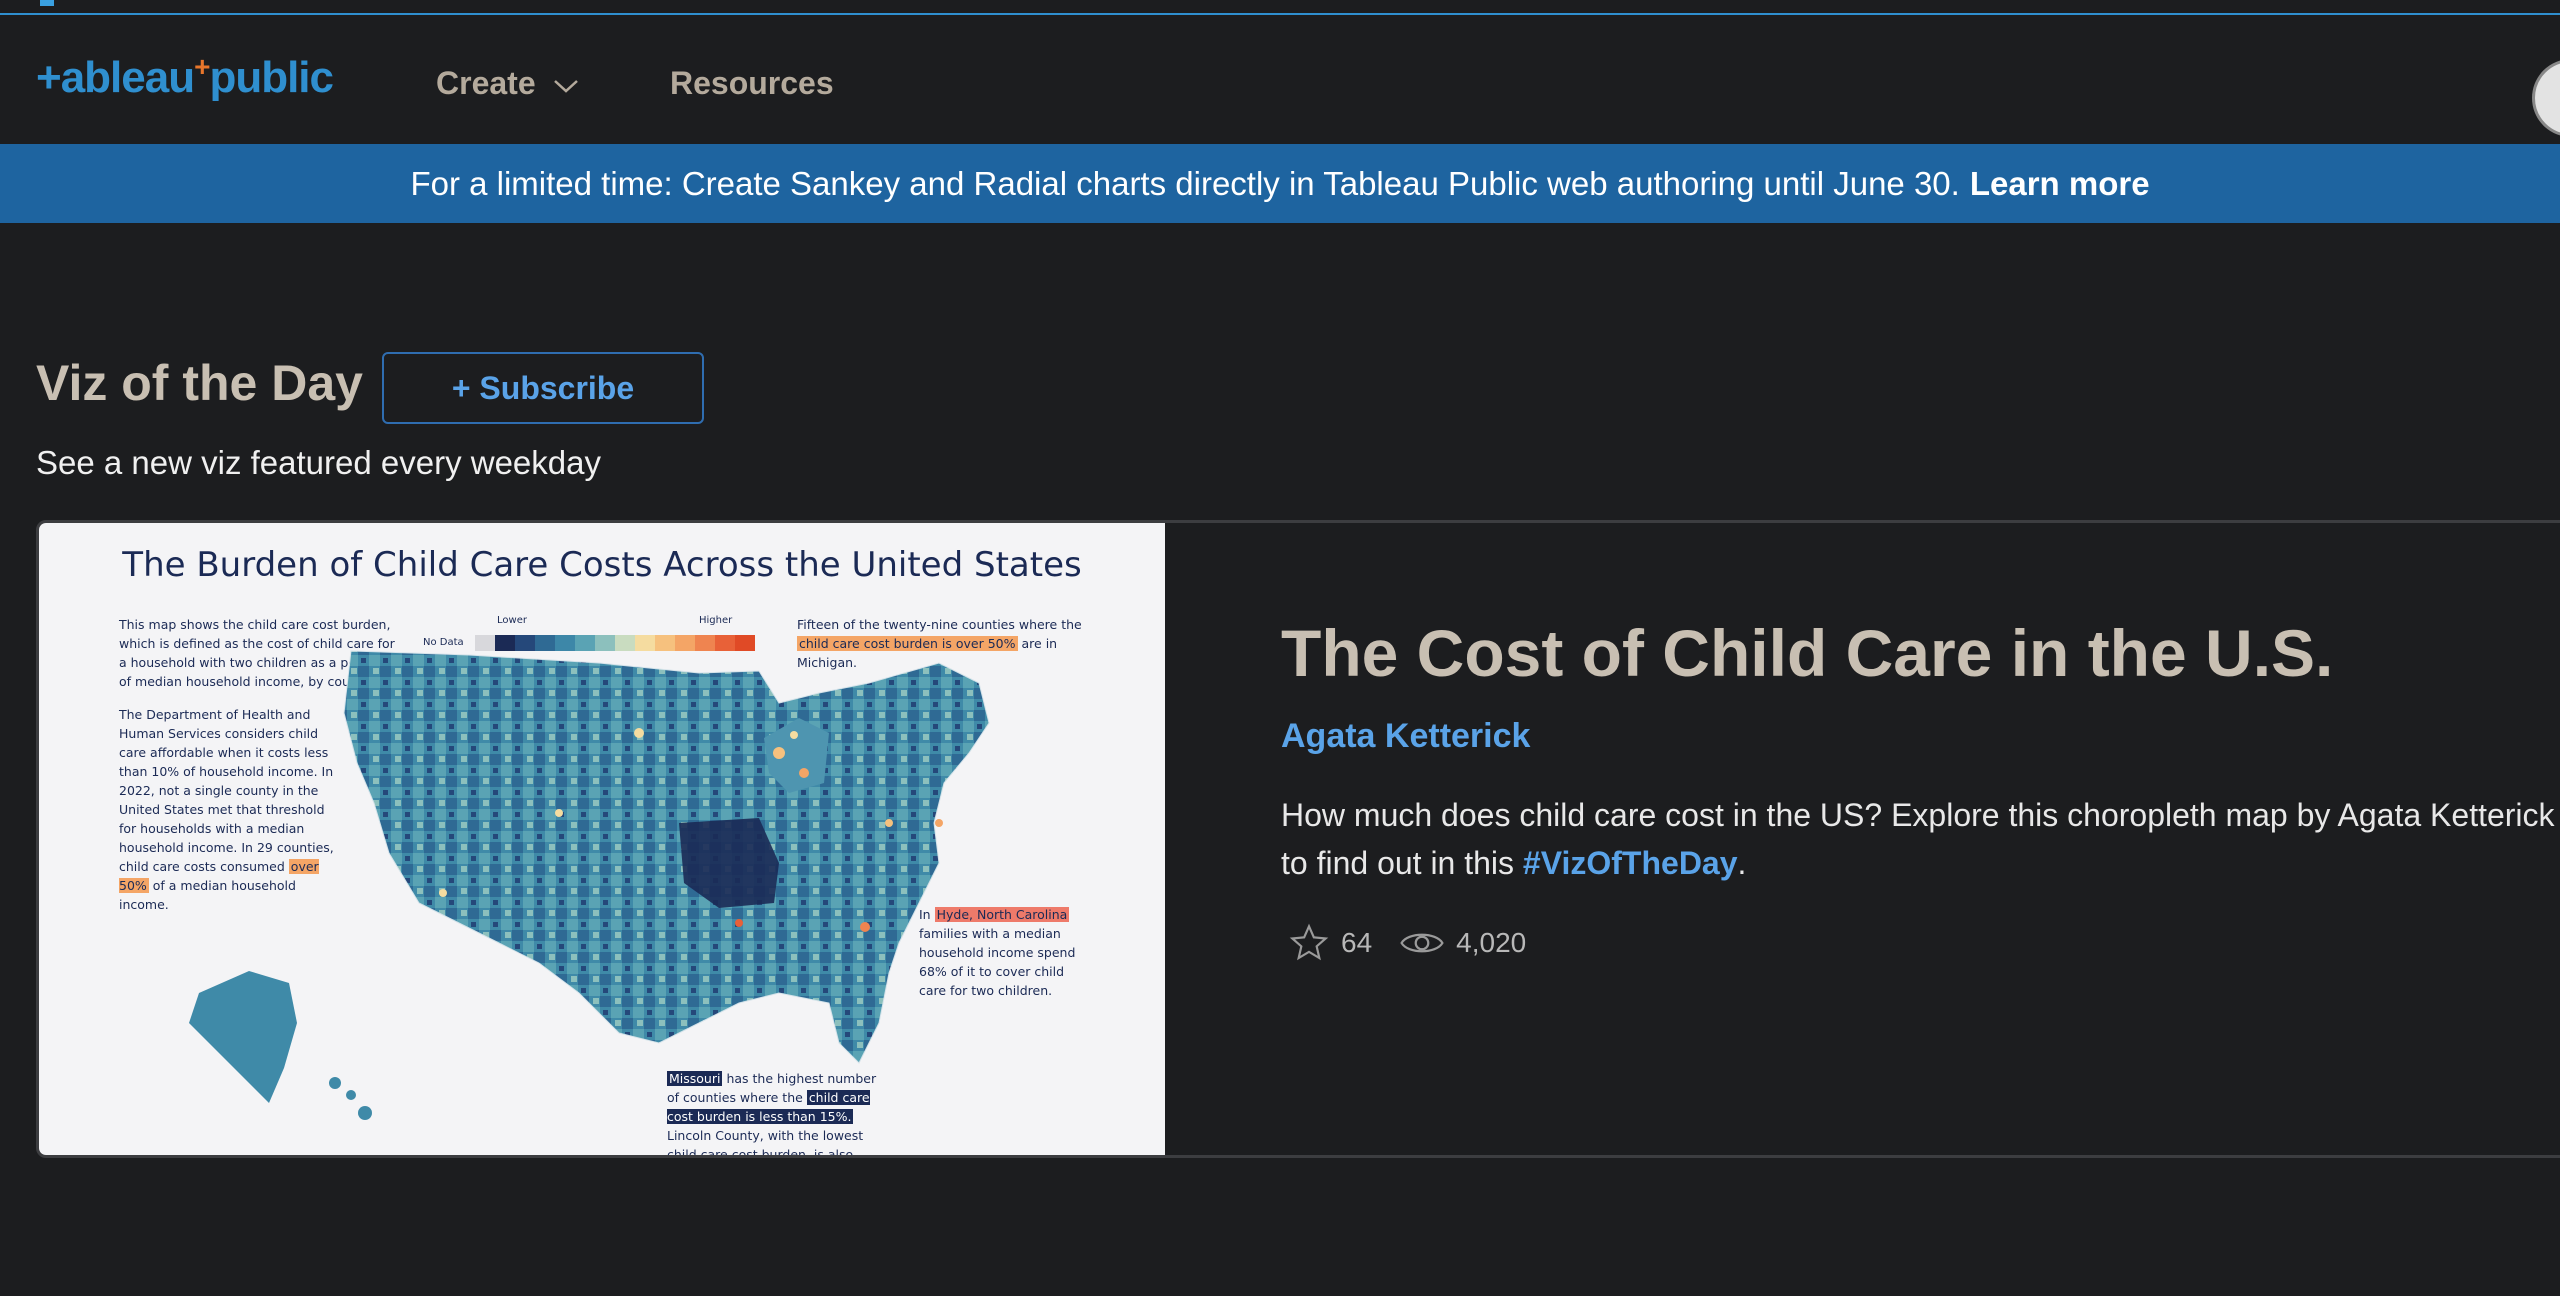 This screenshot has width=2560, height=1296. What do you see at coordinates (927, 653) in the screenshot?
I see `viz-note-michigan-end: are in Michigan.` at bounding box center [927, 653].